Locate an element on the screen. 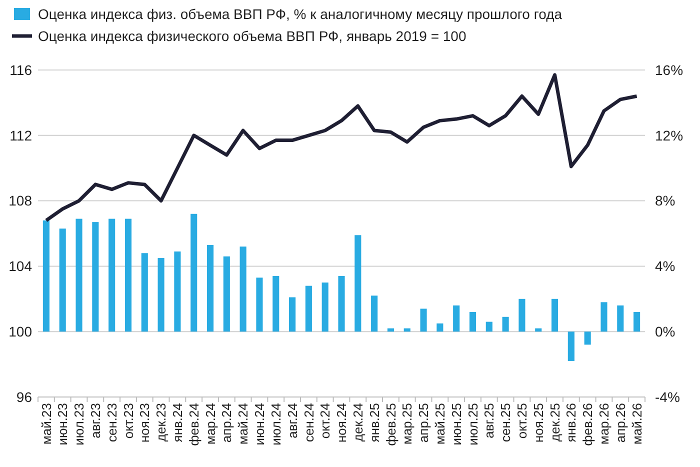  x-tick-label: ноя.23 is located at coordinates (144, 423).